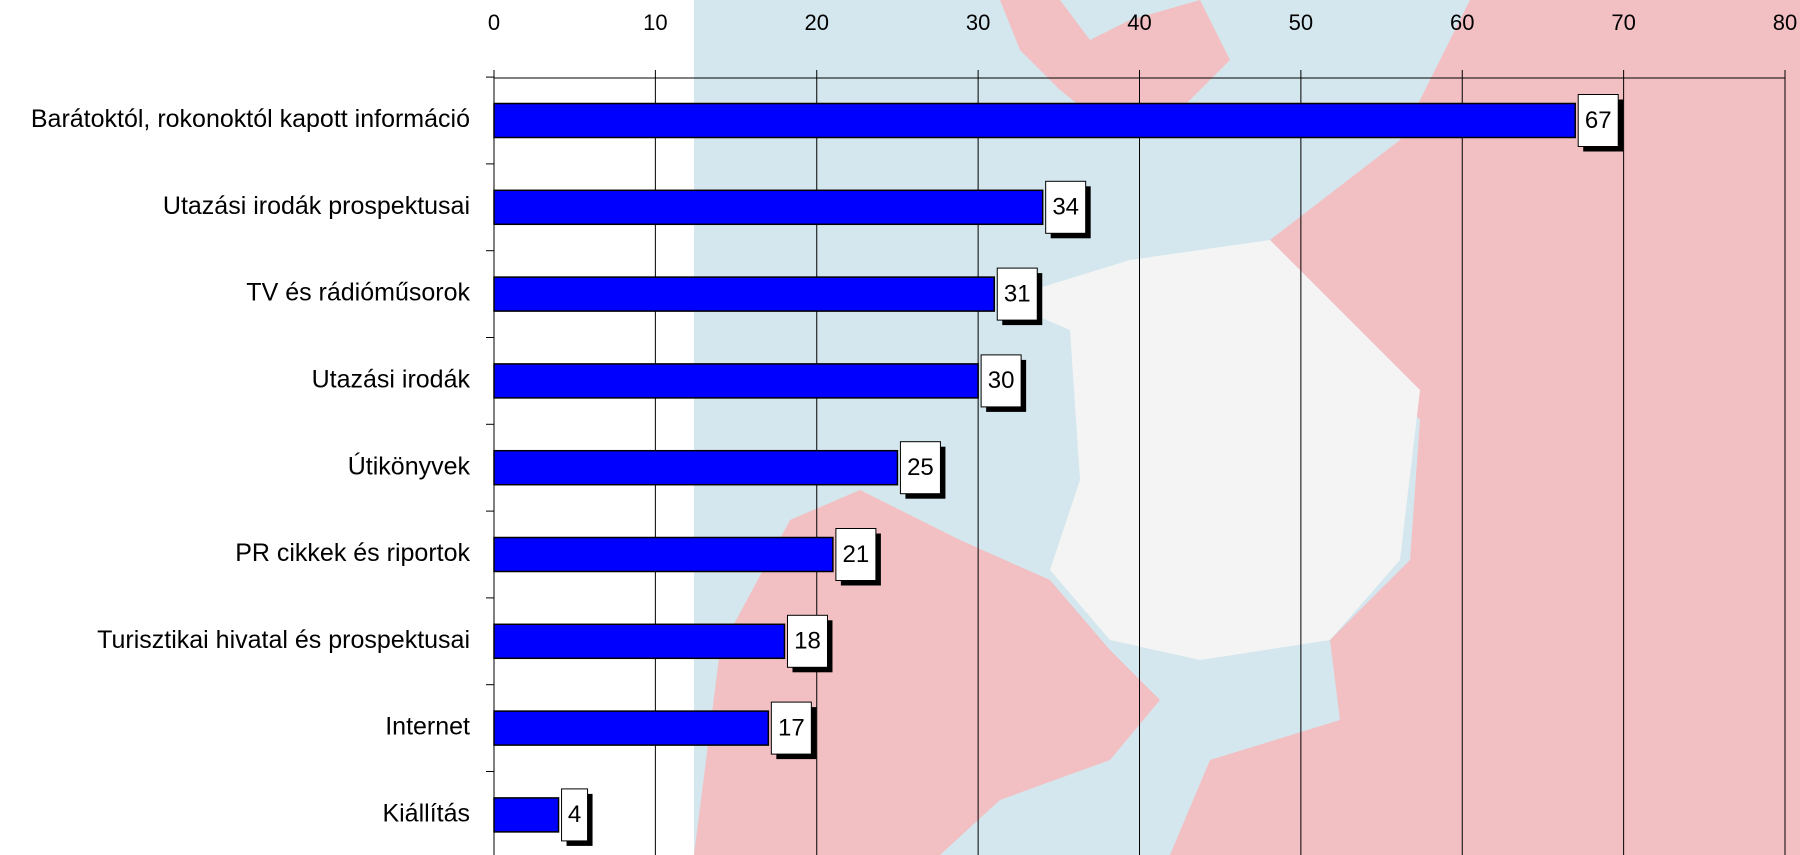 The image size is (1800, 855). Describe the element at coordinates (427, 727) in the screenshot. I see `y-tick-label: Internet` at that location.